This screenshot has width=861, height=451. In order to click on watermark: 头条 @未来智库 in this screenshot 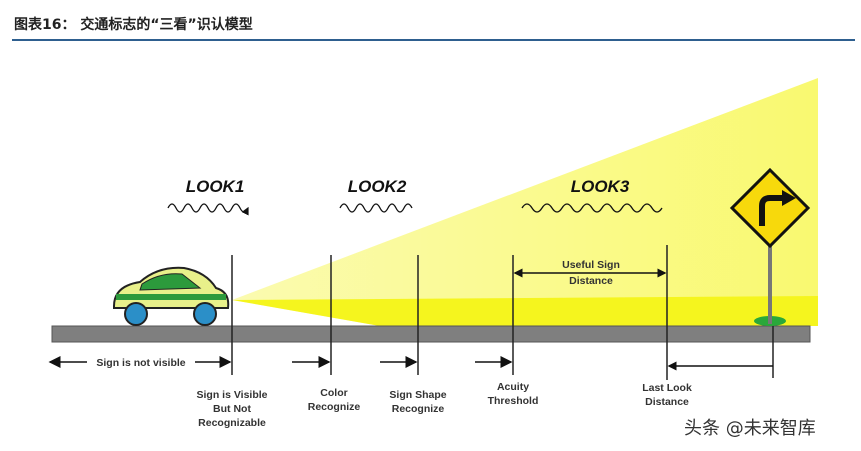, I will do `click(750, 428)`.